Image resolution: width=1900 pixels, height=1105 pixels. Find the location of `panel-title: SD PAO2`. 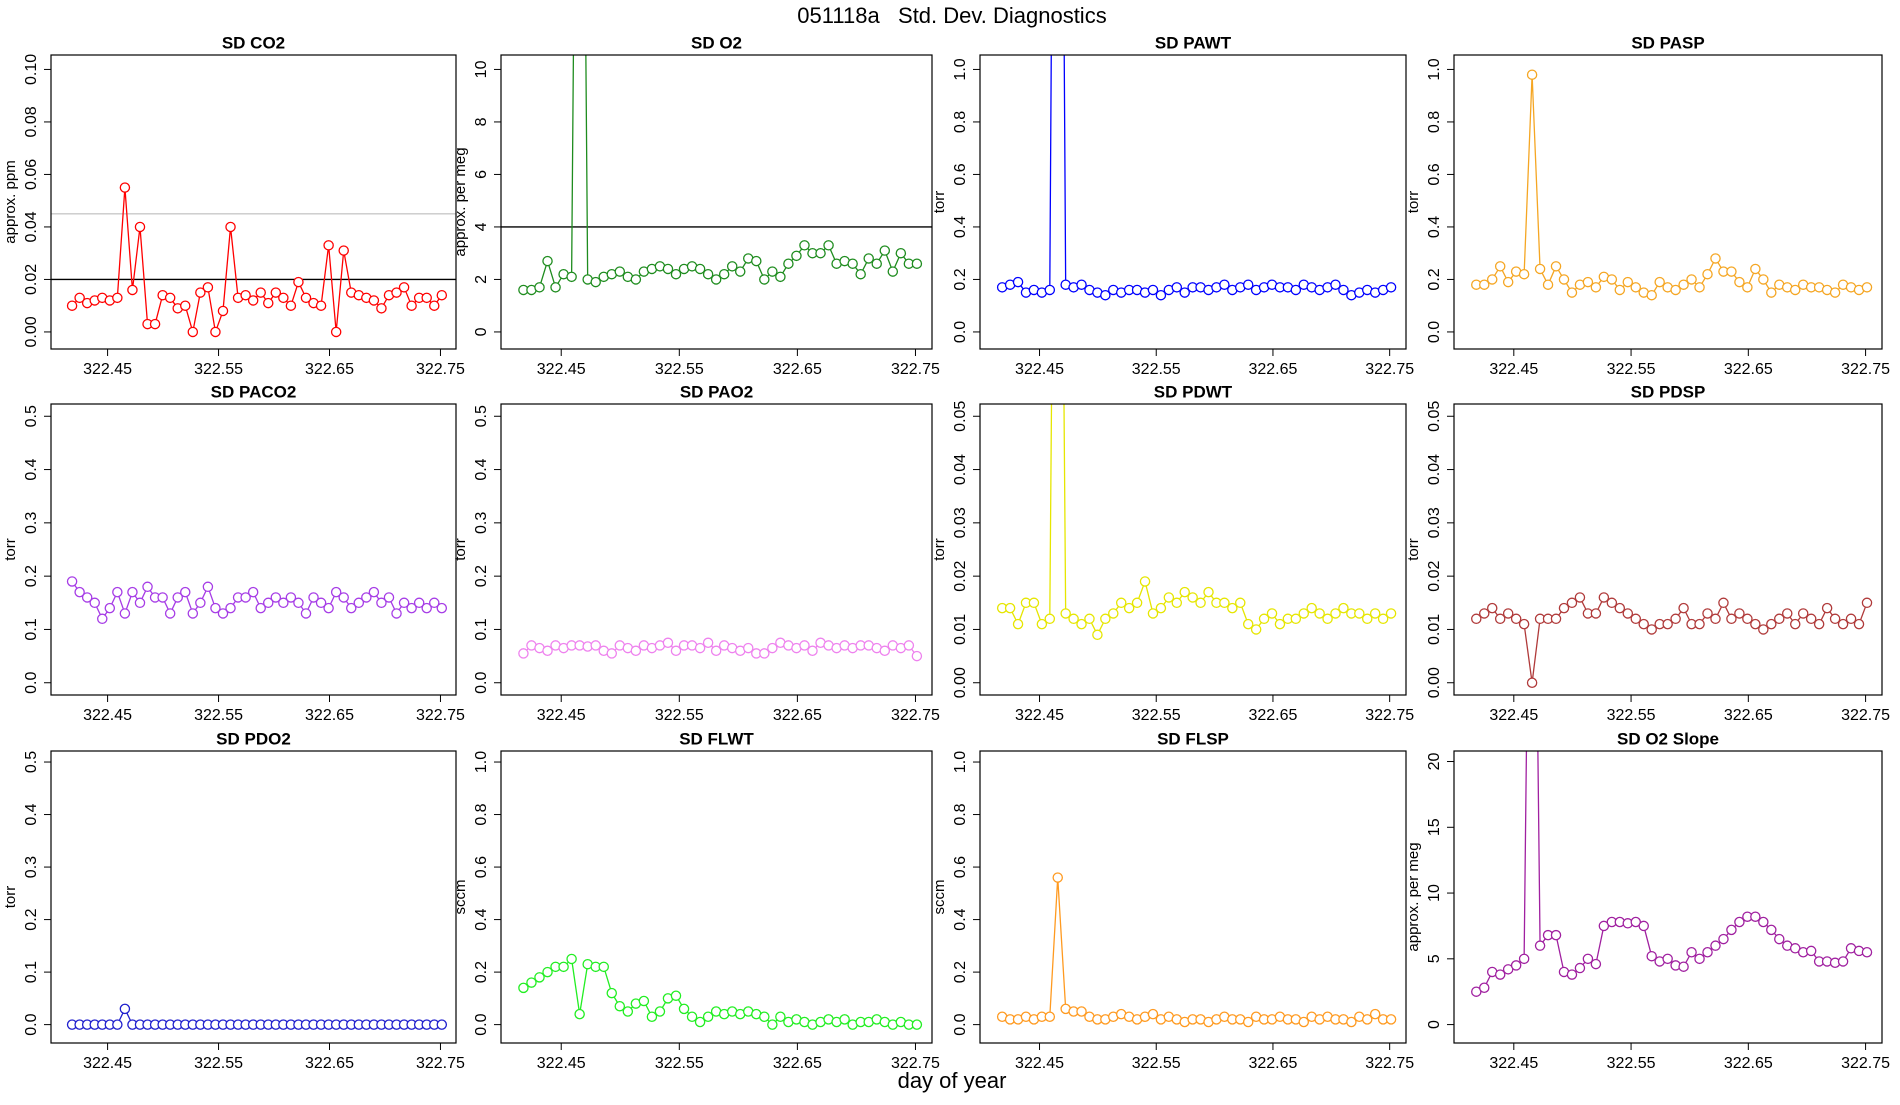

panel-title: SD PAO2 is located at coordinates (716, 391).